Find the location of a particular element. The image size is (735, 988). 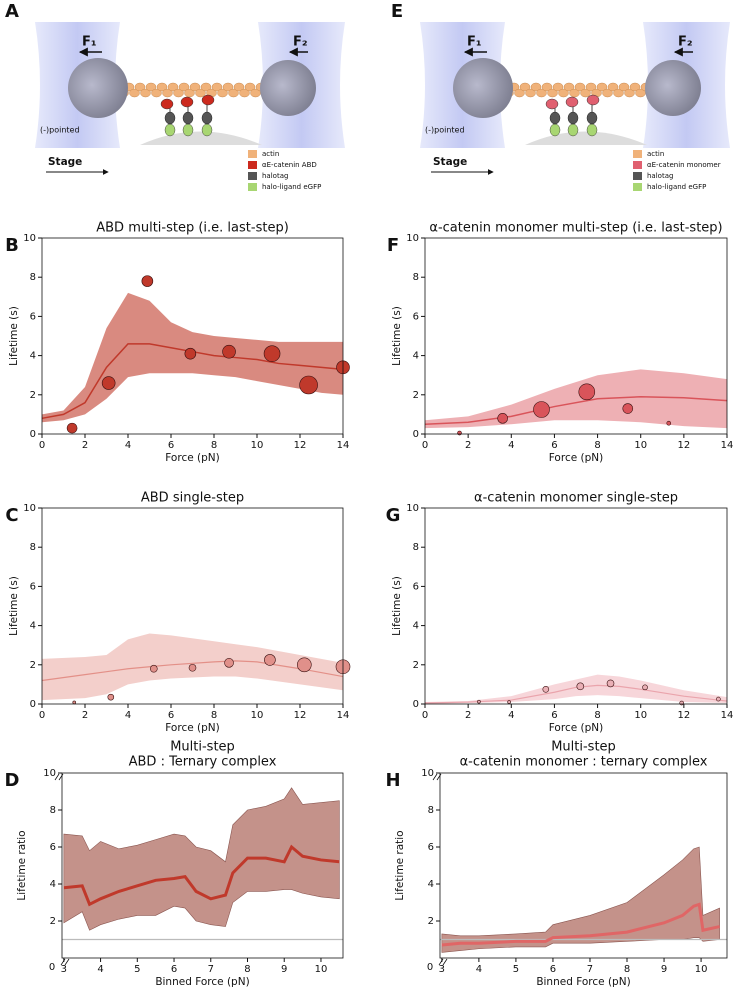

y-tick-label: 6 is located at coordinates (416, 316).